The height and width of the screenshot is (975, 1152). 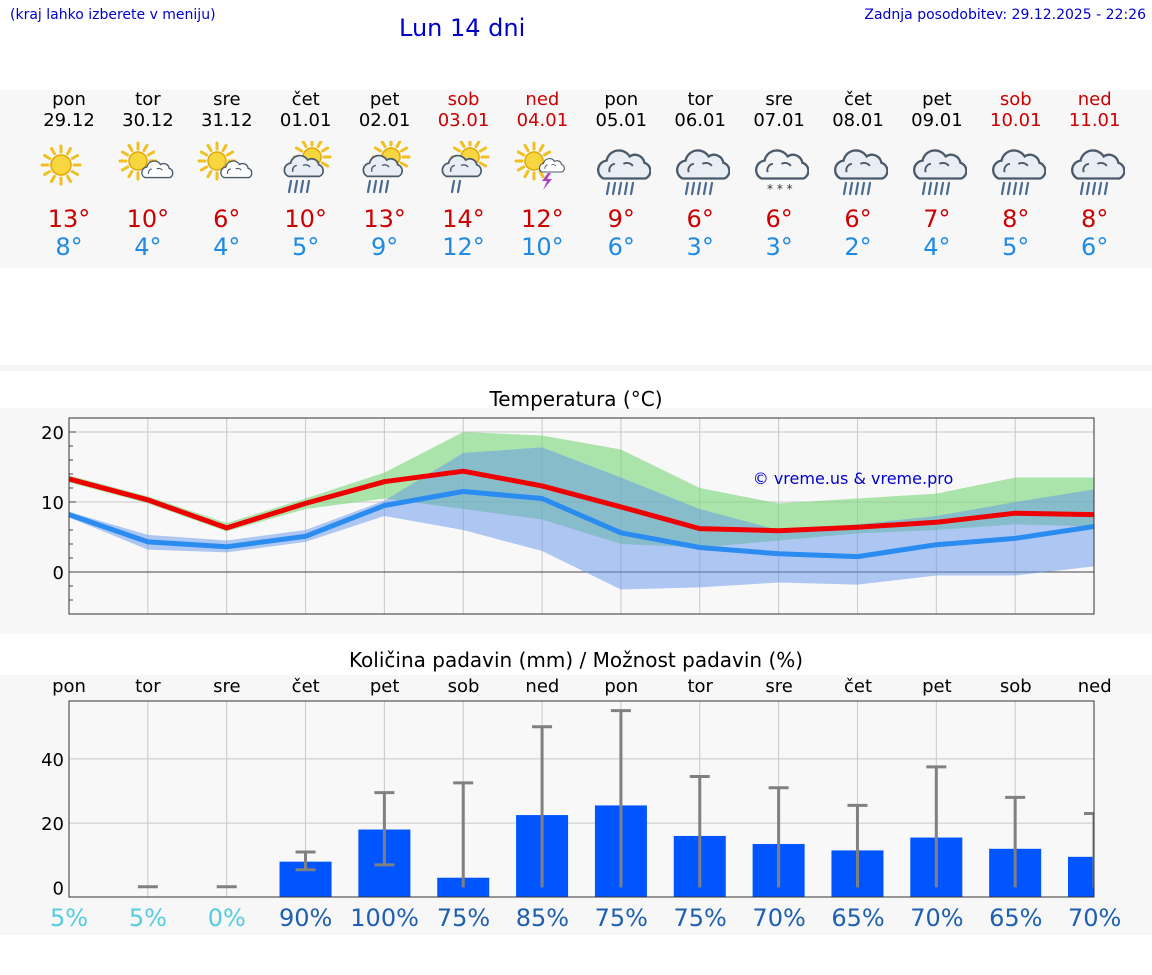 I want to click on page-title: Lun 14 dni, so click(x=462, y=28).